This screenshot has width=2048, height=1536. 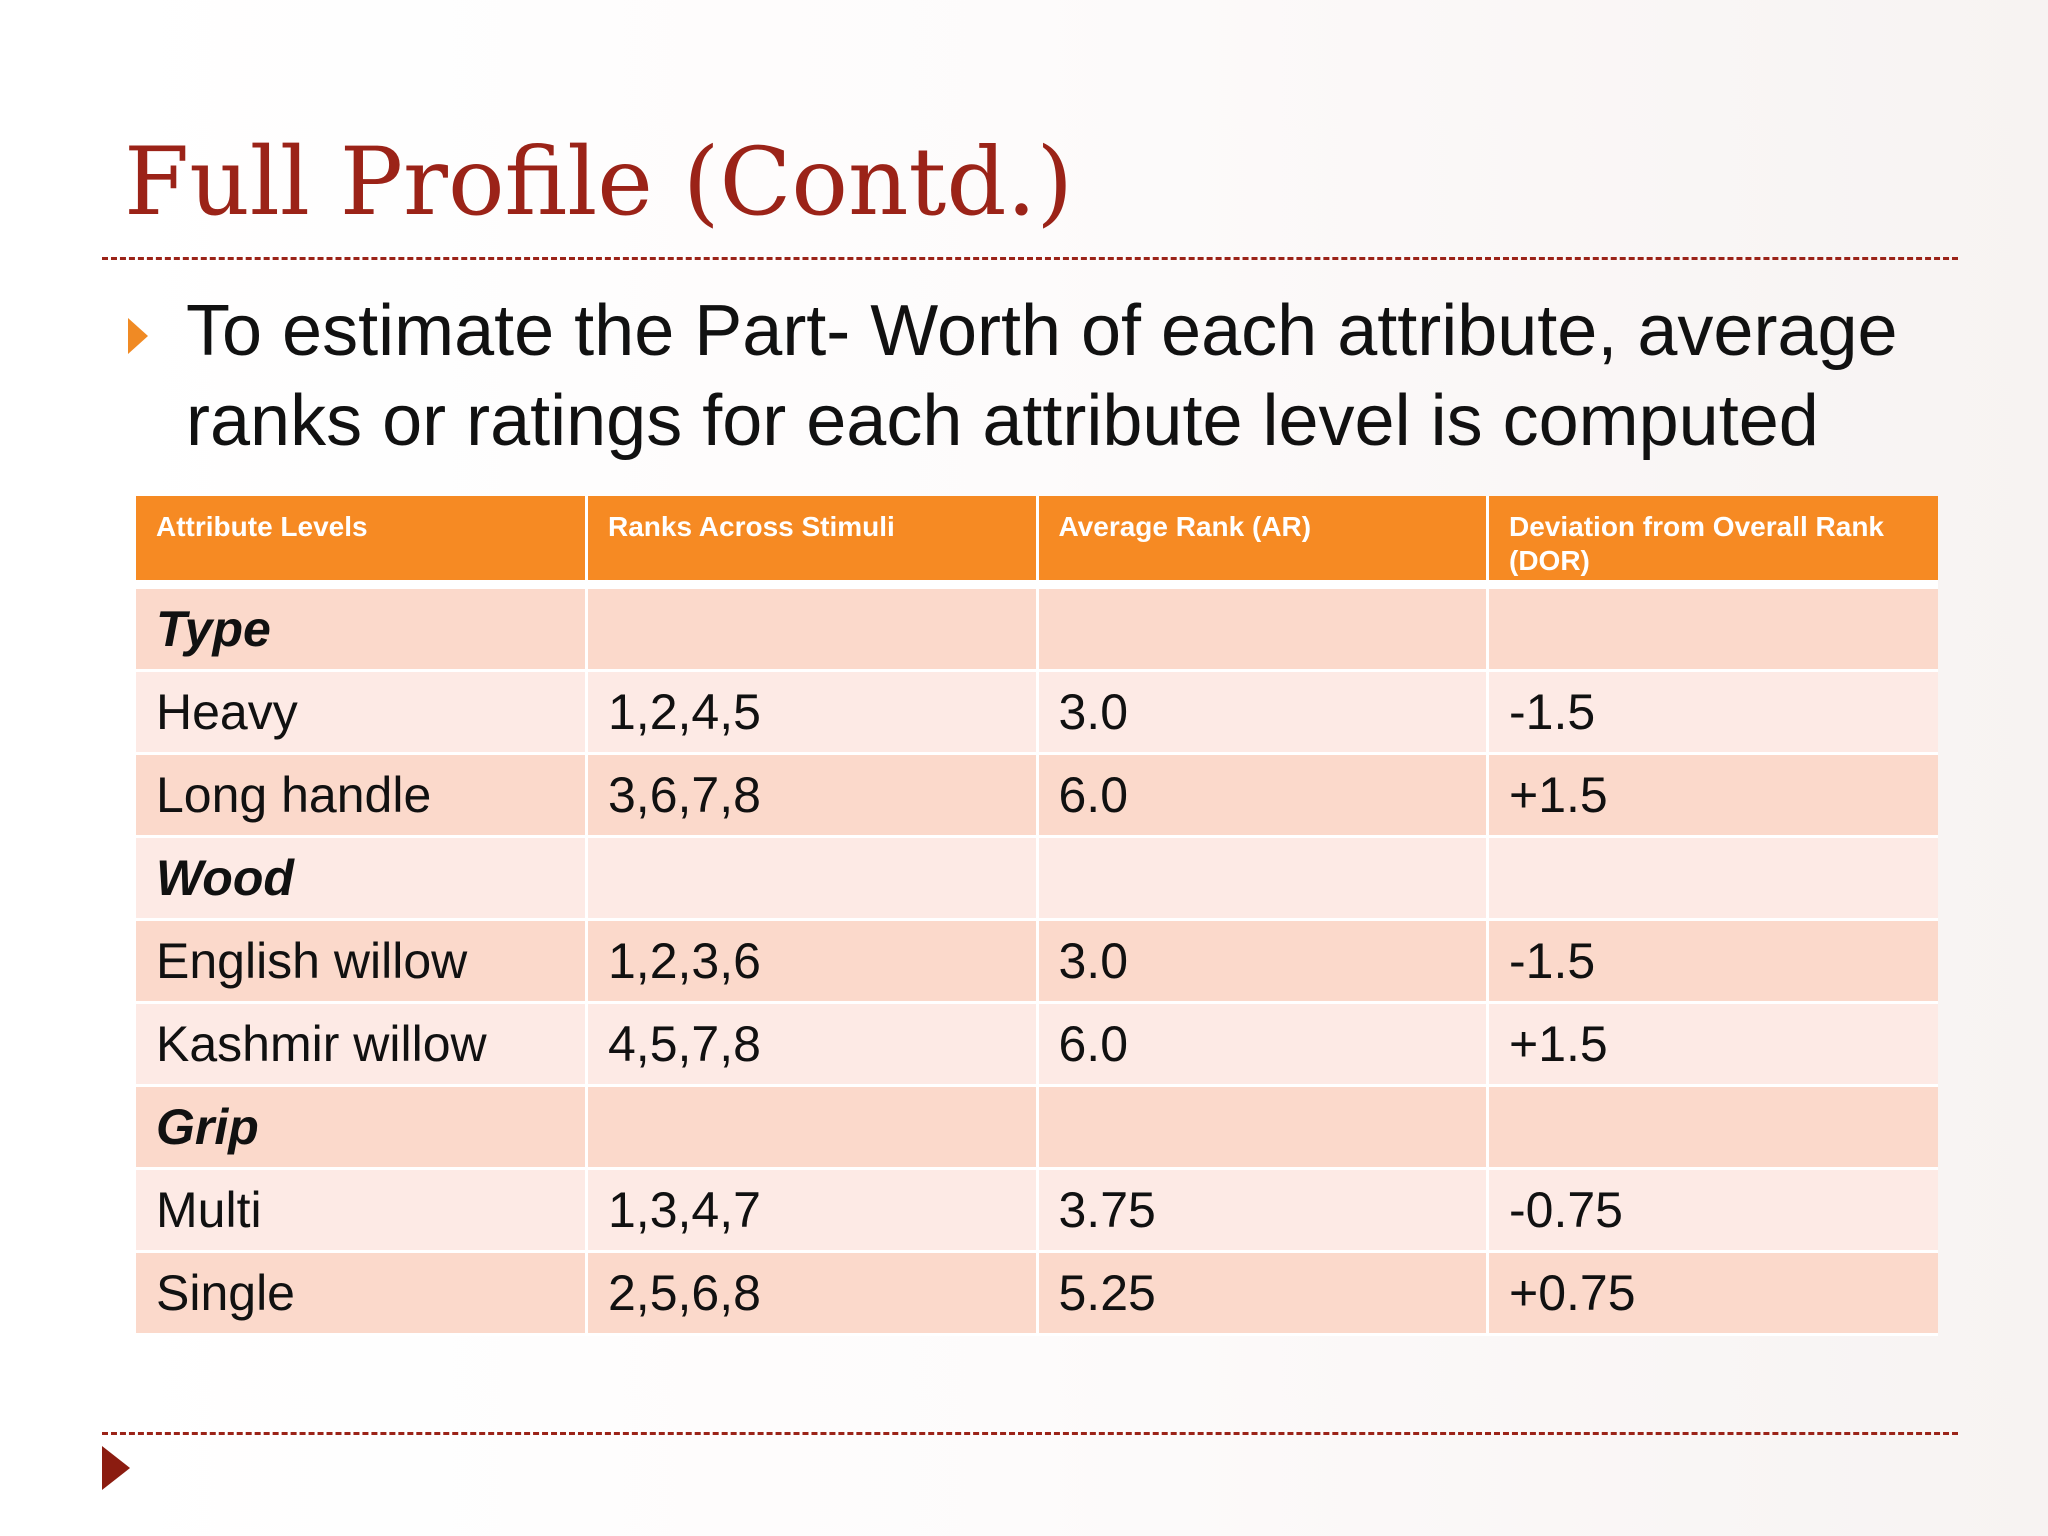 I want to click on table-row: Long handle 3,6,7,8 6.0 +1.5, so click(x=1037, y=795).